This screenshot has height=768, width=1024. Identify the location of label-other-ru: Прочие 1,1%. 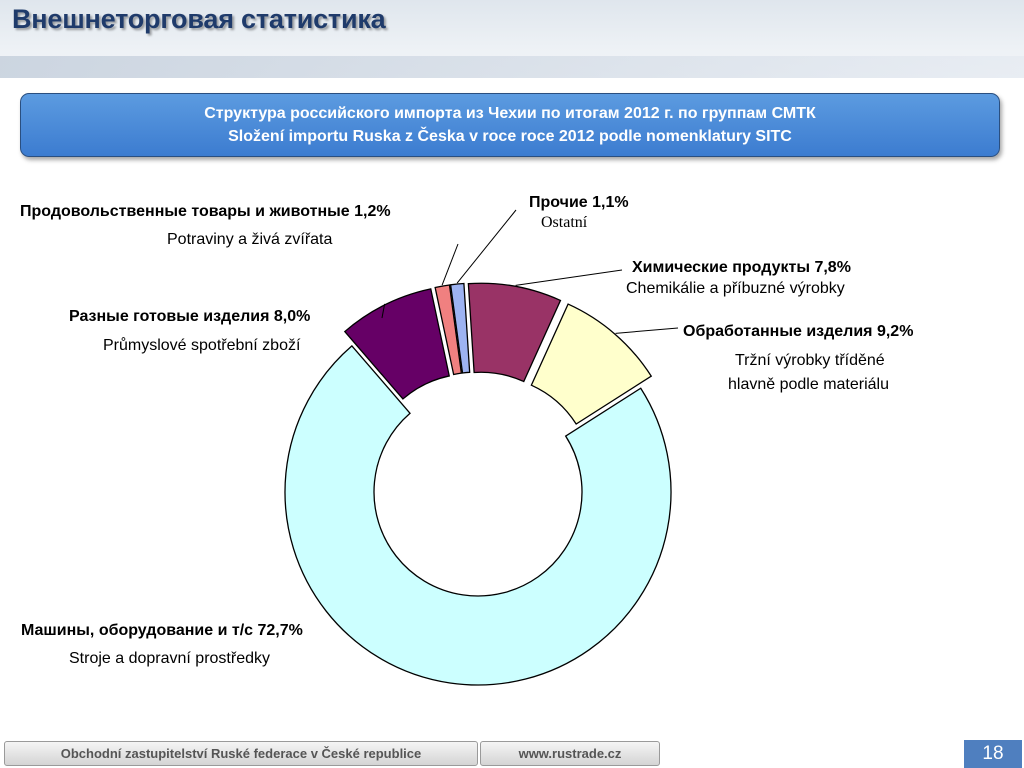
(579, 202).